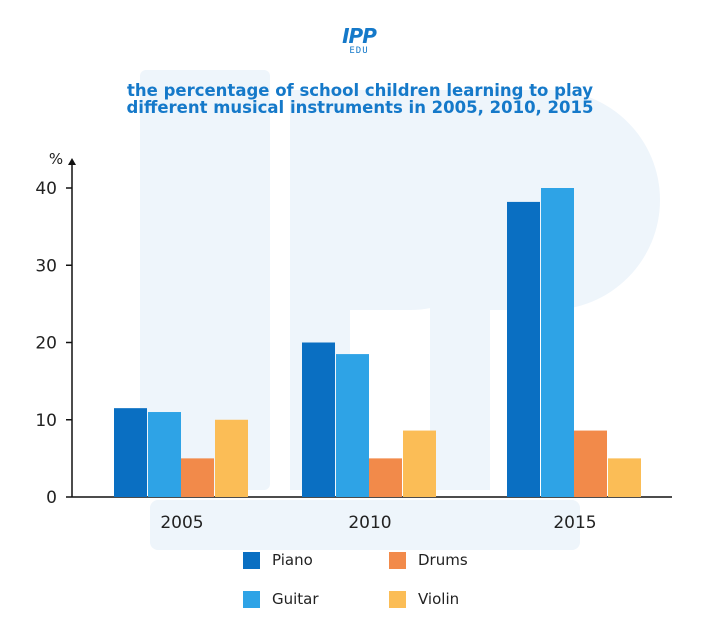 This screenshot has height=643, width=721. Describe the element at coordinates (359, 36) in the screenshot. I see `logo-main-text: IPP` at that location.